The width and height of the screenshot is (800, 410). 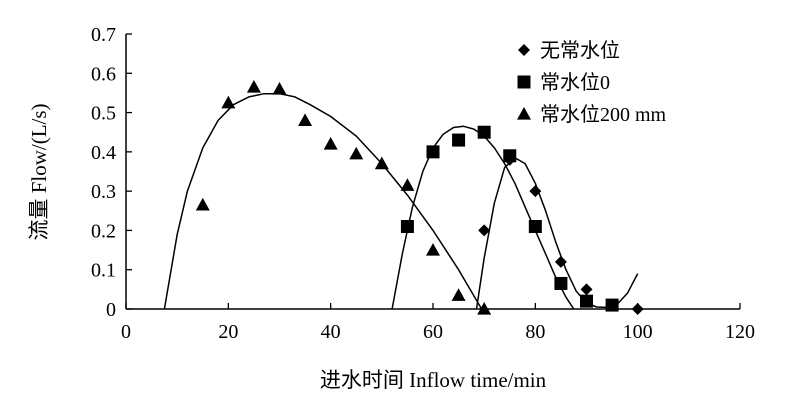 I want to click on legend-marker-triangle, so click(x=524, y=113).